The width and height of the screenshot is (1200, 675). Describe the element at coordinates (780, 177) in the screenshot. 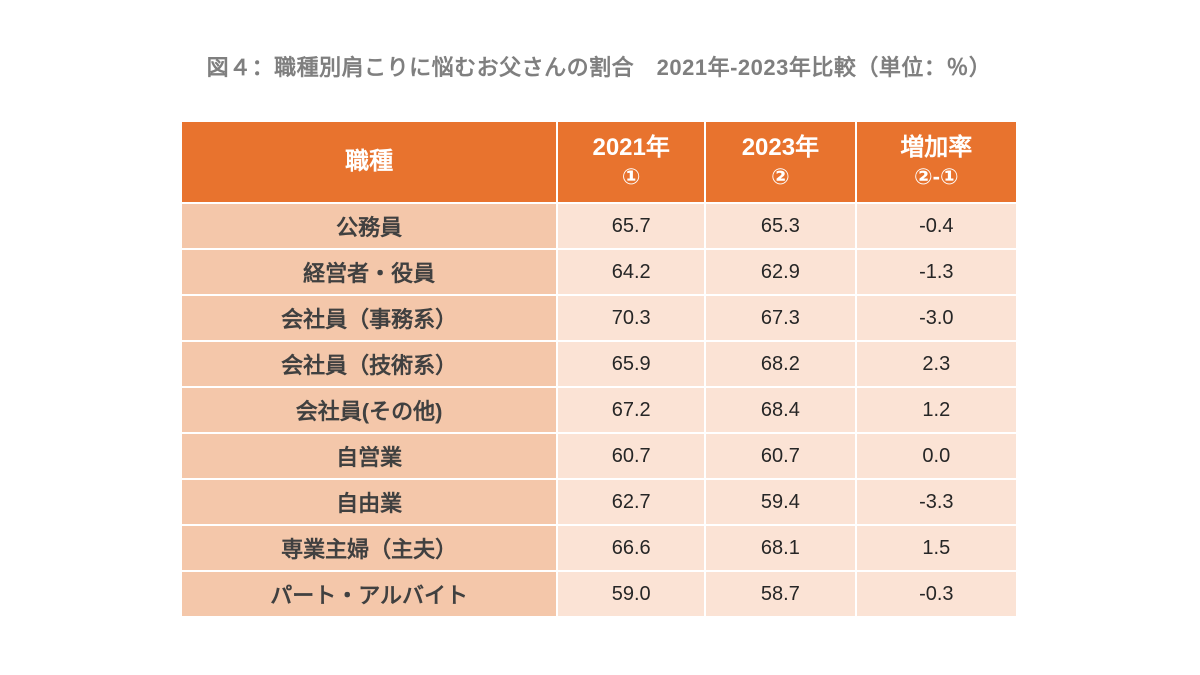

I see `header-2023-sub: ②` at that location.